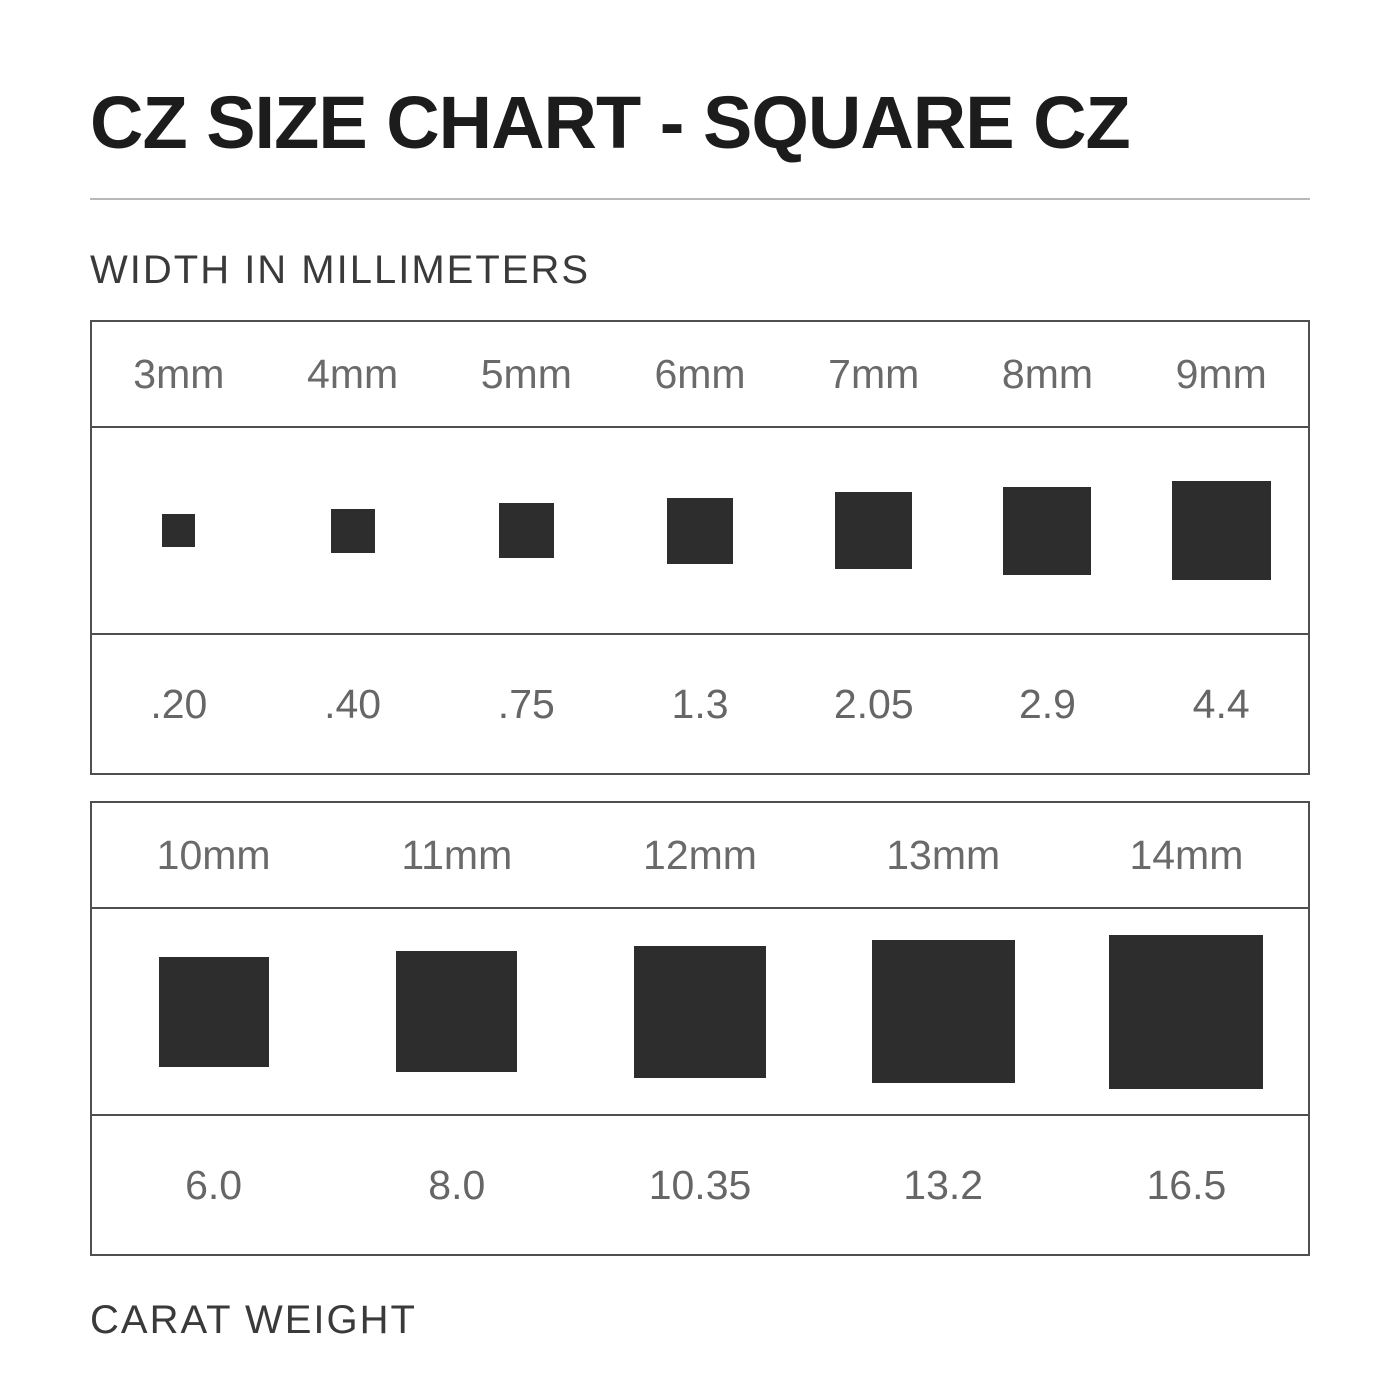  I want to click on carat-weight-value: 8.0, so click(457, 1184).